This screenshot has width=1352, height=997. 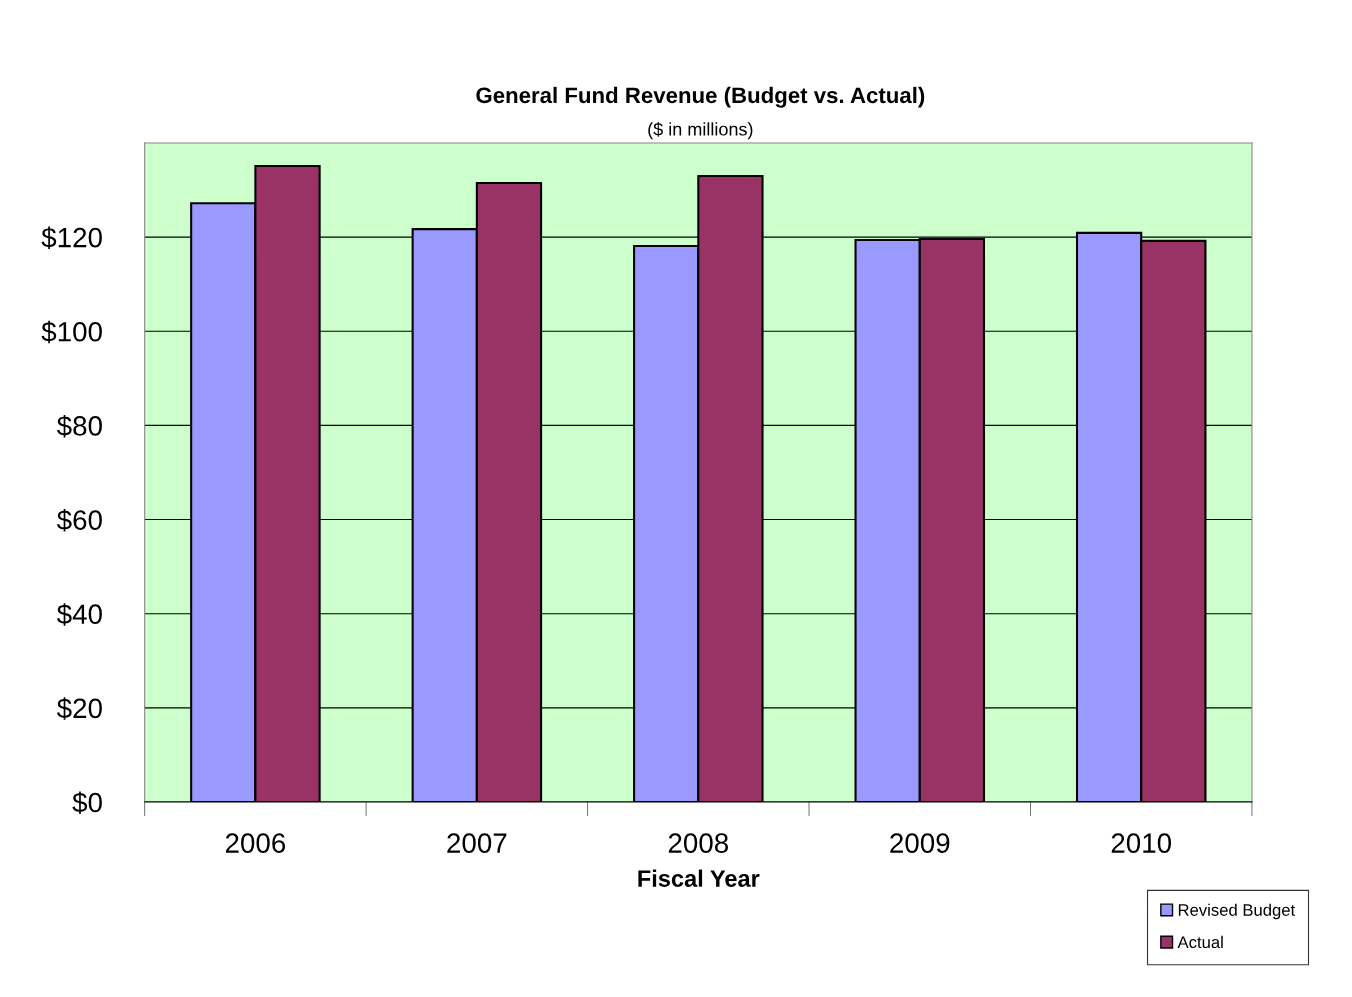 I want to click on y-tick-label: $0, so click(x=87, y=802).